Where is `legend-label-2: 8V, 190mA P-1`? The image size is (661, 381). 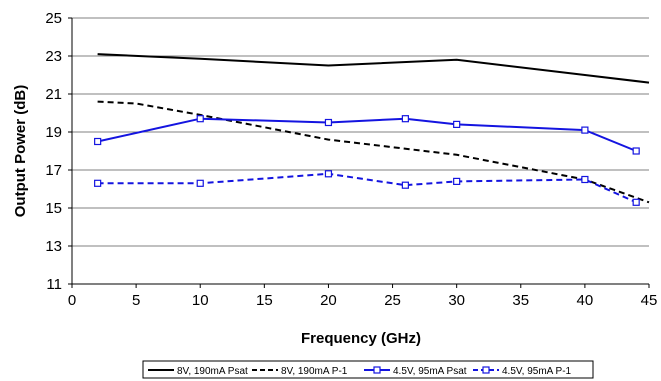 legend-label-2: 8V, 190mA P-1 is located at coordinates (314, 371).